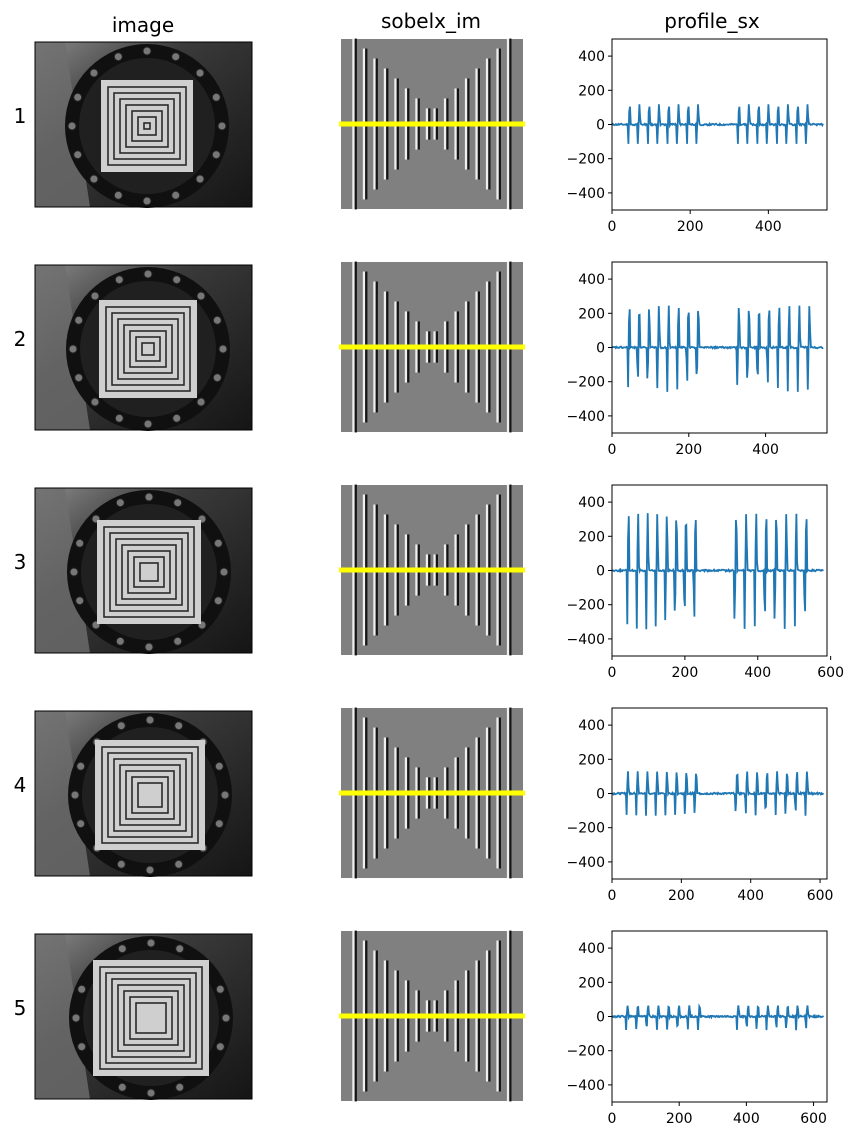 Image resolution: width=846 pixels, height=1131 pixels. I want to click on column-title-image: image, so click(143, 25).